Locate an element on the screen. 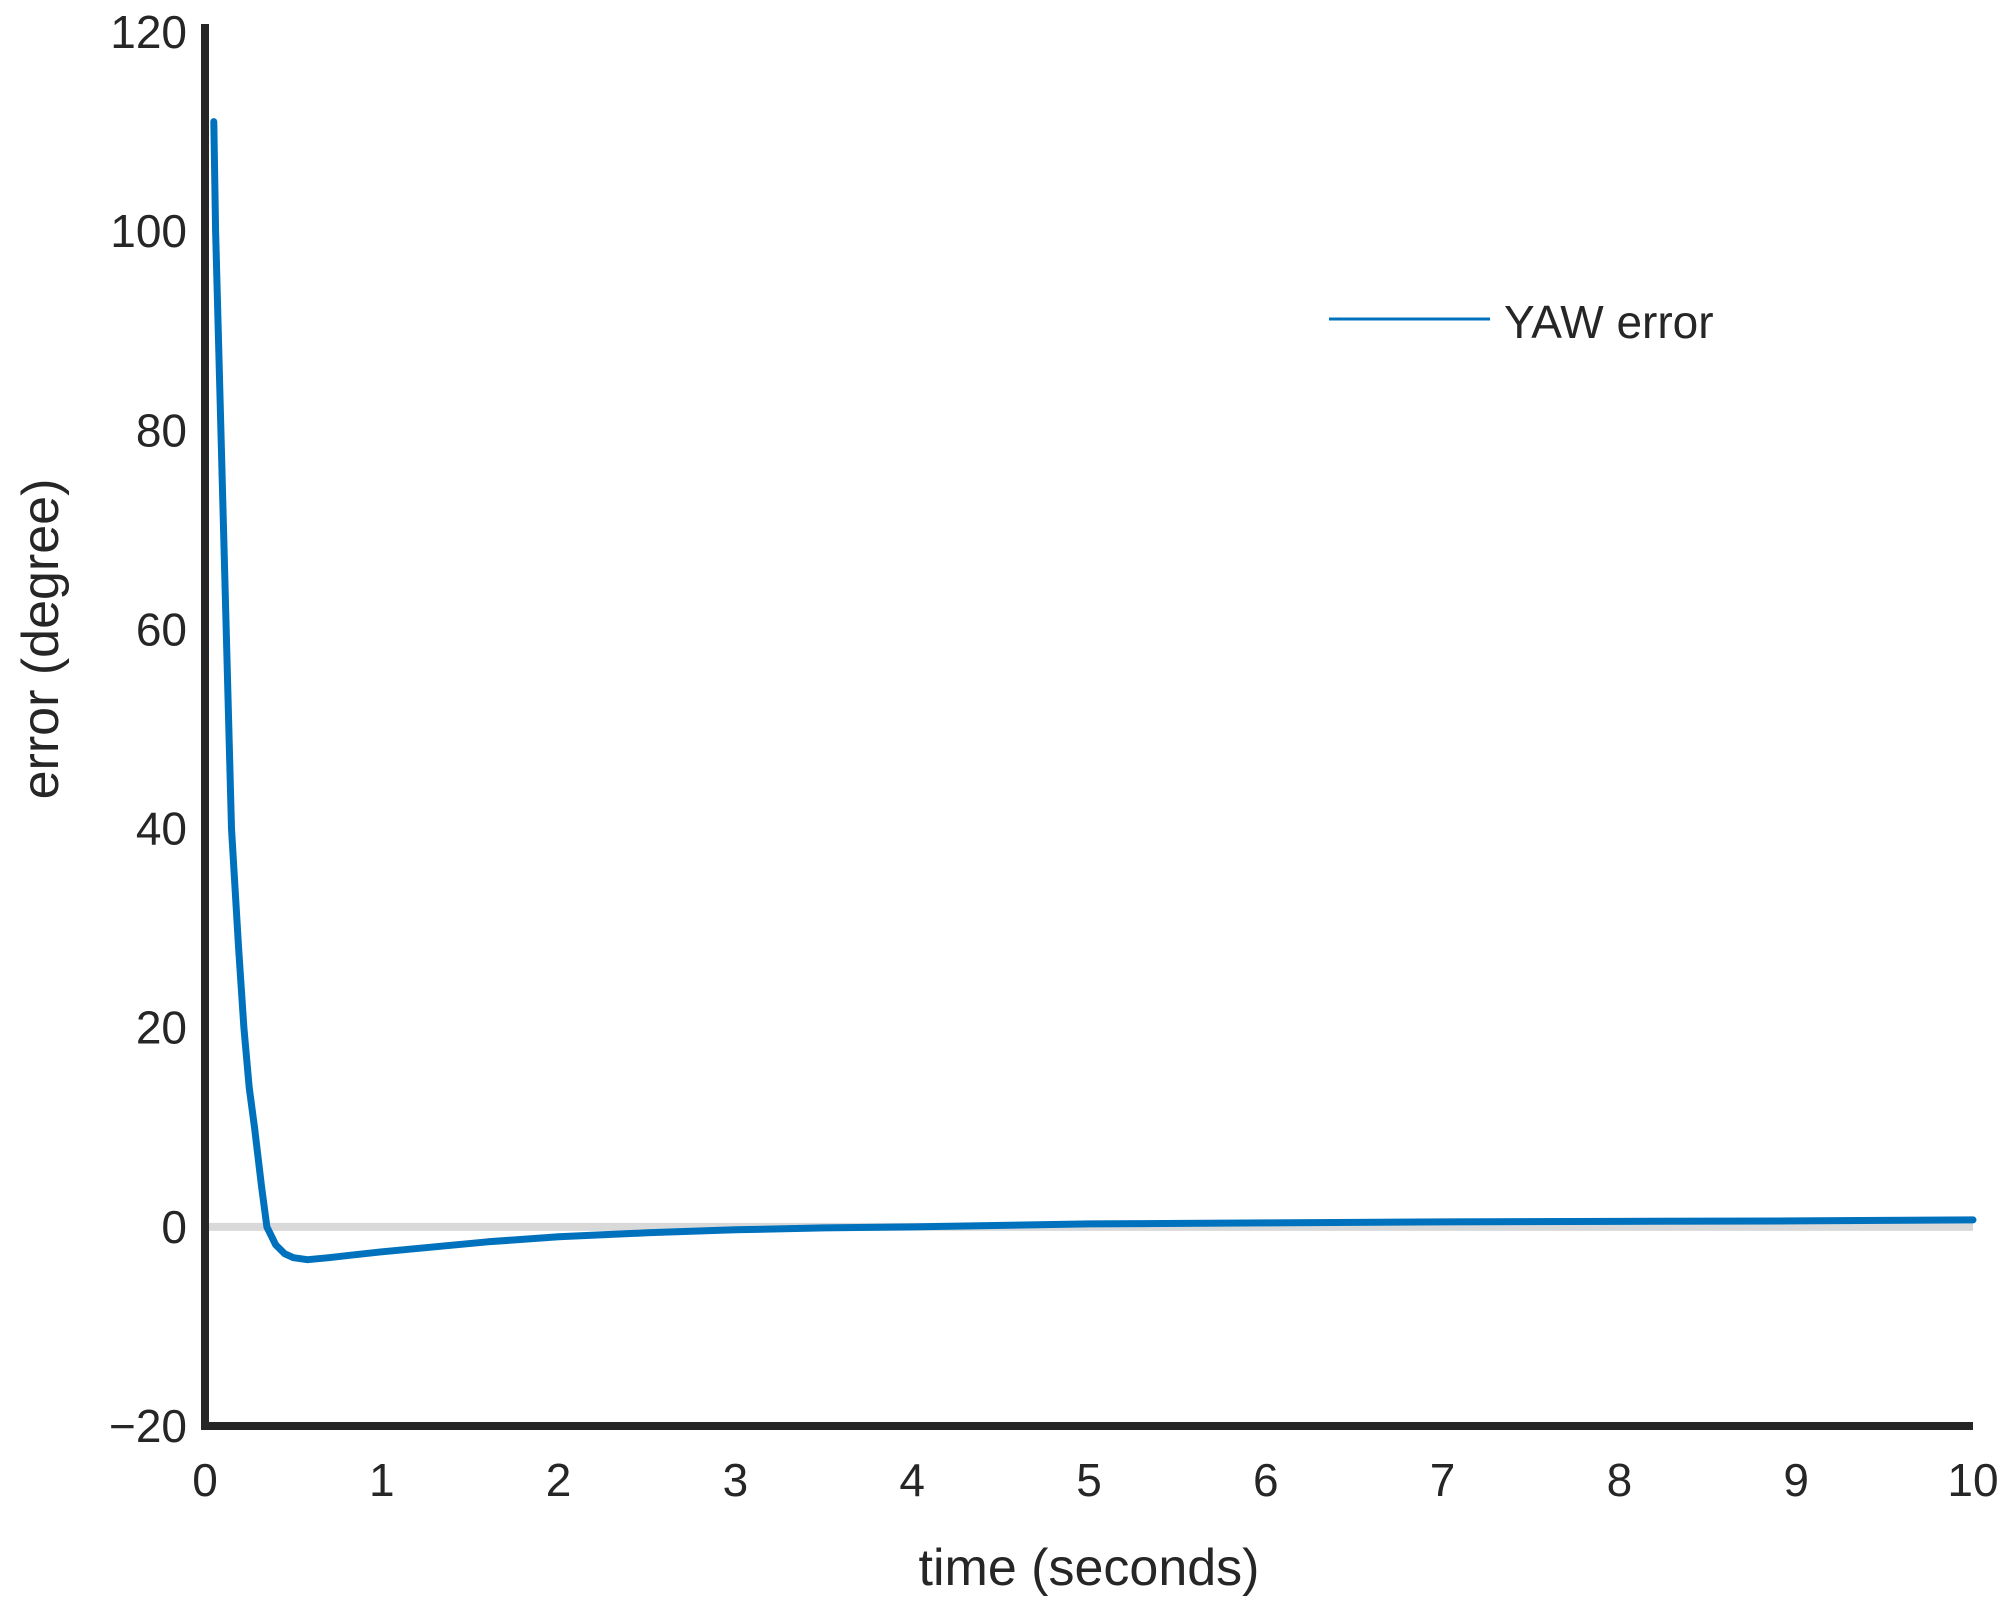 The height and width of the screenshot is (1599, 1999). y-tick-label: 80 is located at coordinates (161, 430).